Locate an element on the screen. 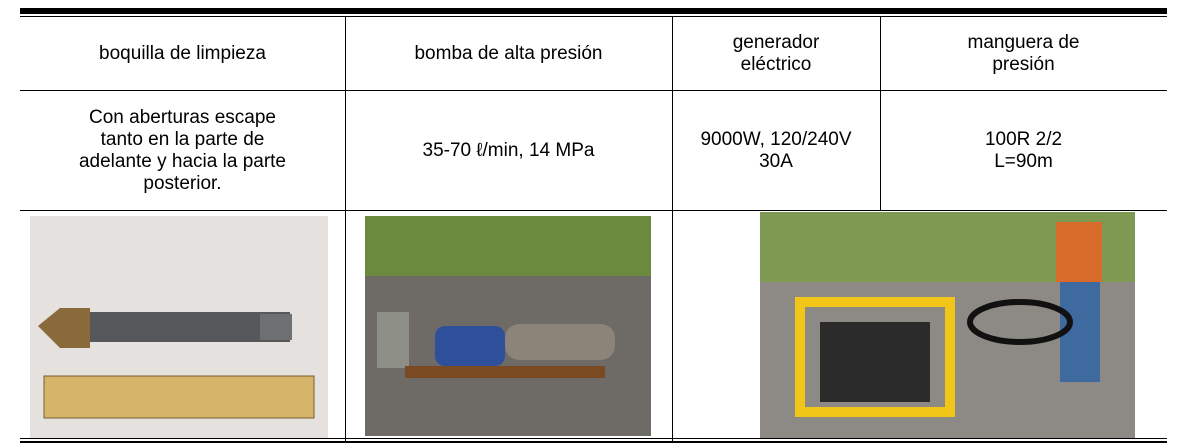 The image size is (1187, 448). cell-text-line: eléctrico is located at coordinates (776, 64).